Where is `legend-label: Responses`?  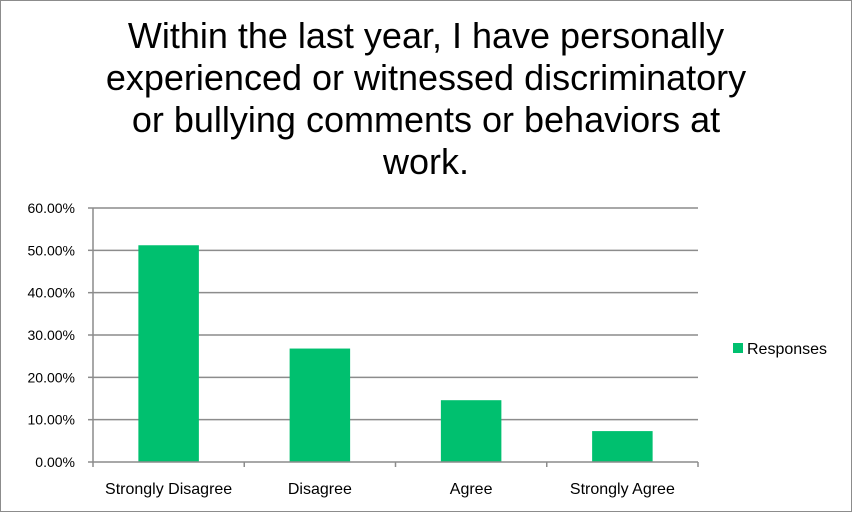
legend-label: Responses is located at coordinates (787, 349).